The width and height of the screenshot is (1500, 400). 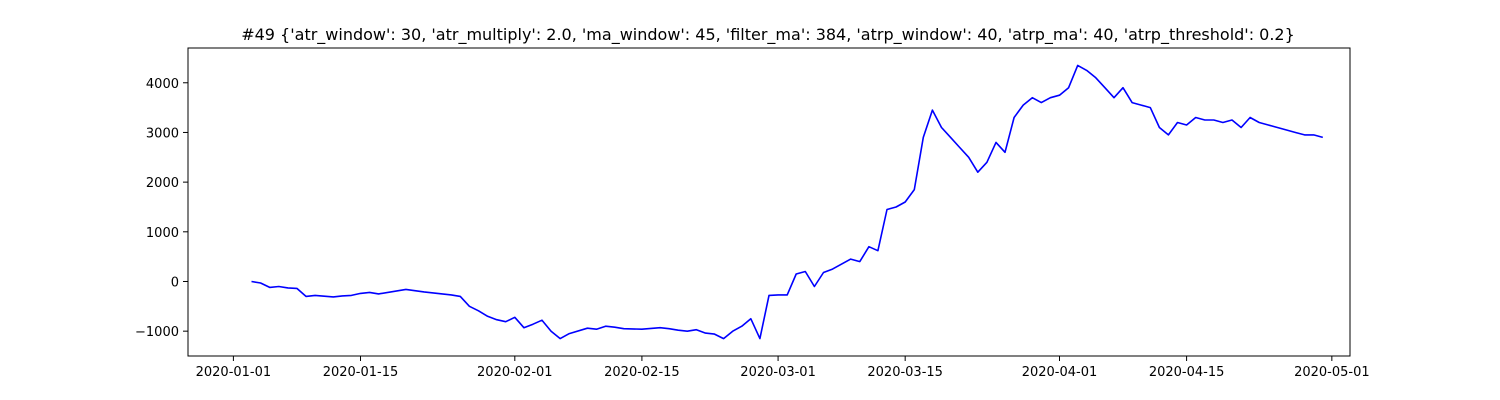 What do you see at coordinates (778, 372) in the screenshot?
I see `x-tick-label: 2020-03-01` at bounding box center [778, 372].